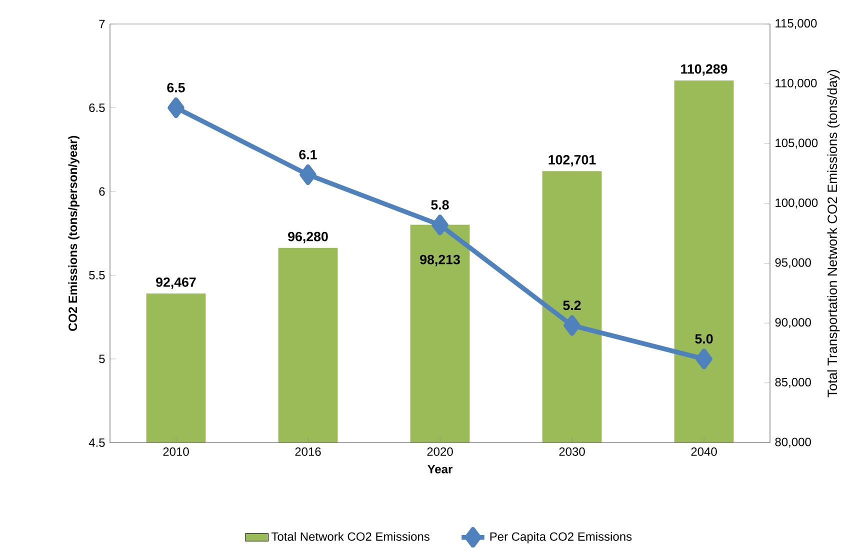 Image resolution: width=860 pixels, height=548 pixels. Describe the element at coordinates (793, 323) in the screenshot. I see `y2-tick-label: 90,000` at that location.